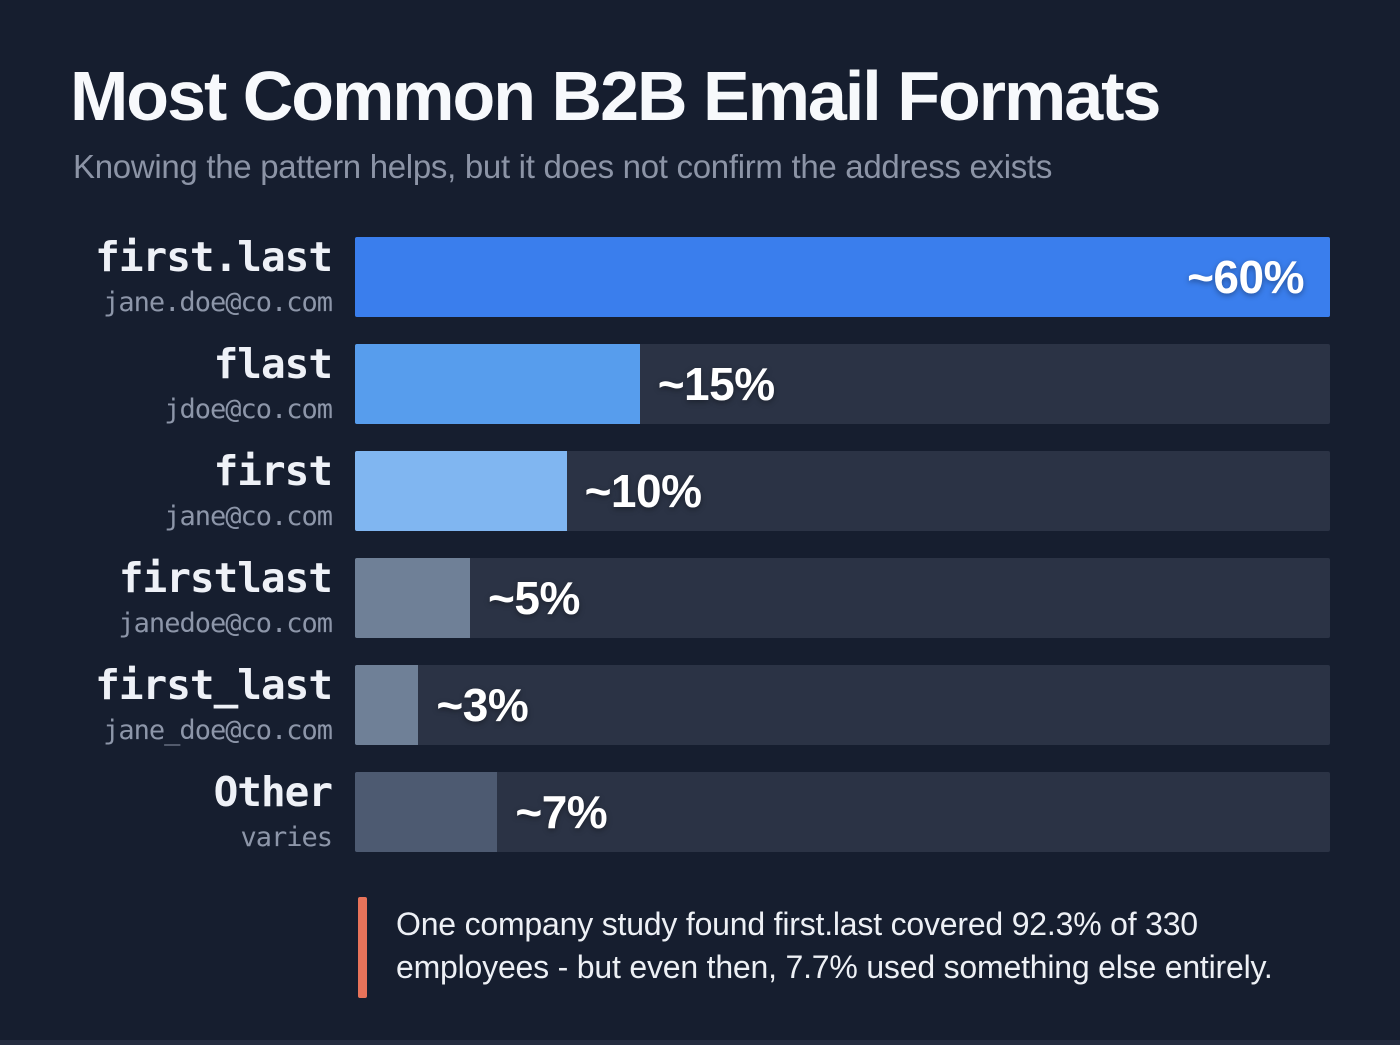  I want to click on example-email-label: jane@co.com, so click(248, 516).